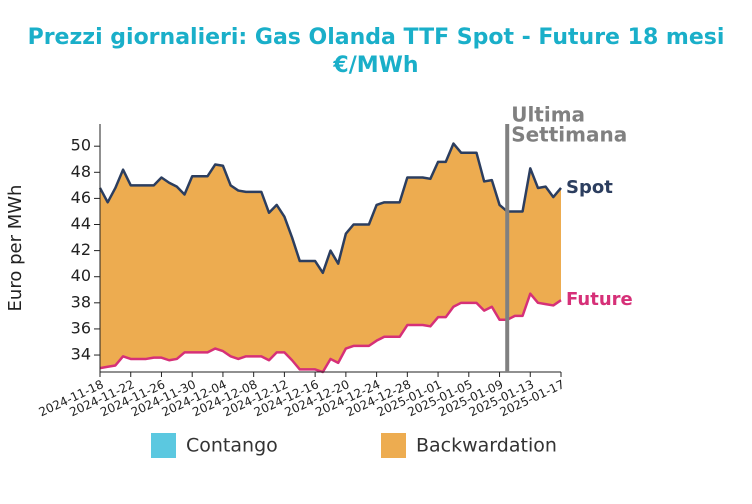 The image size is (752, 504). I want to click on y-tick-label: 50, so click(81, 145).